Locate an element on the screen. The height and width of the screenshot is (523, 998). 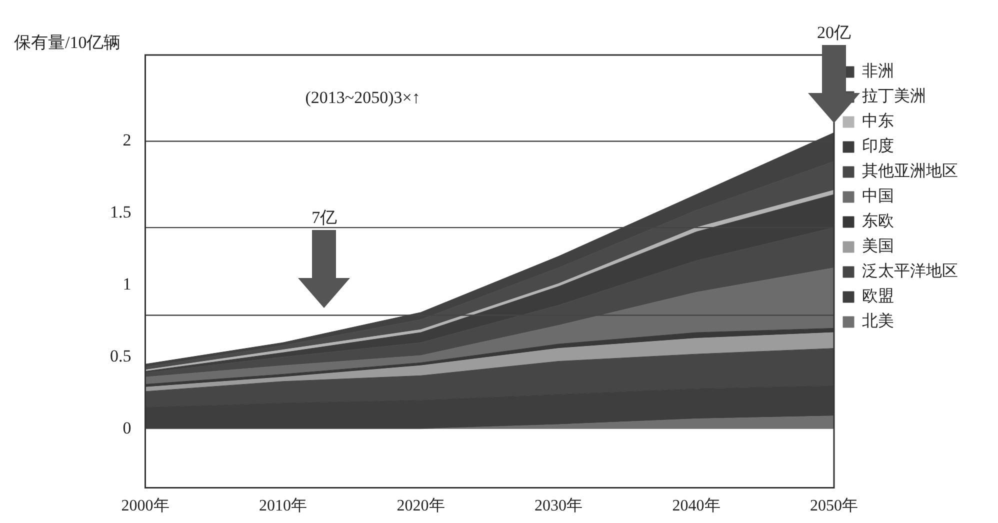
x-tick-label: 2020年 is located at coordinates (420, 506).